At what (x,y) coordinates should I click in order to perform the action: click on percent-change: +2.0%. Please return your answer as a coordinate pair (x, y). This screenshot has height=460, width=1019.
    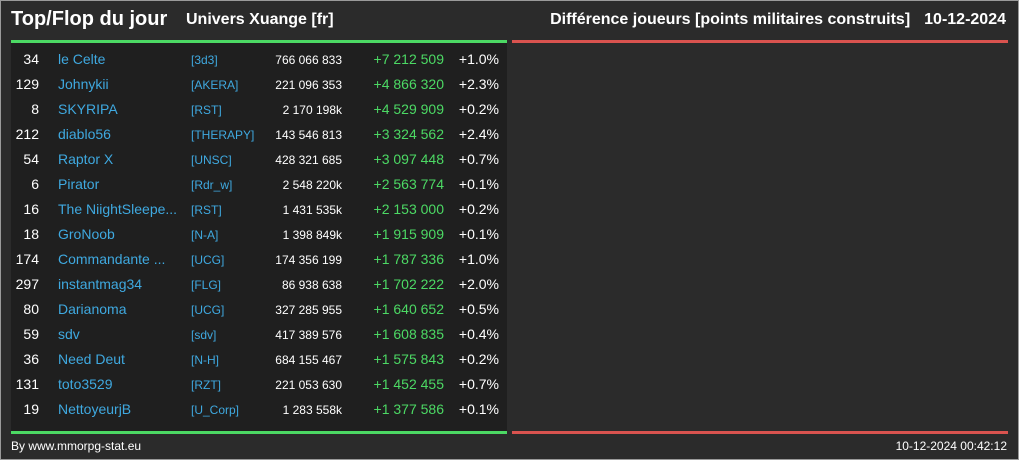
    Looking at the image, I should click on (478, 284).